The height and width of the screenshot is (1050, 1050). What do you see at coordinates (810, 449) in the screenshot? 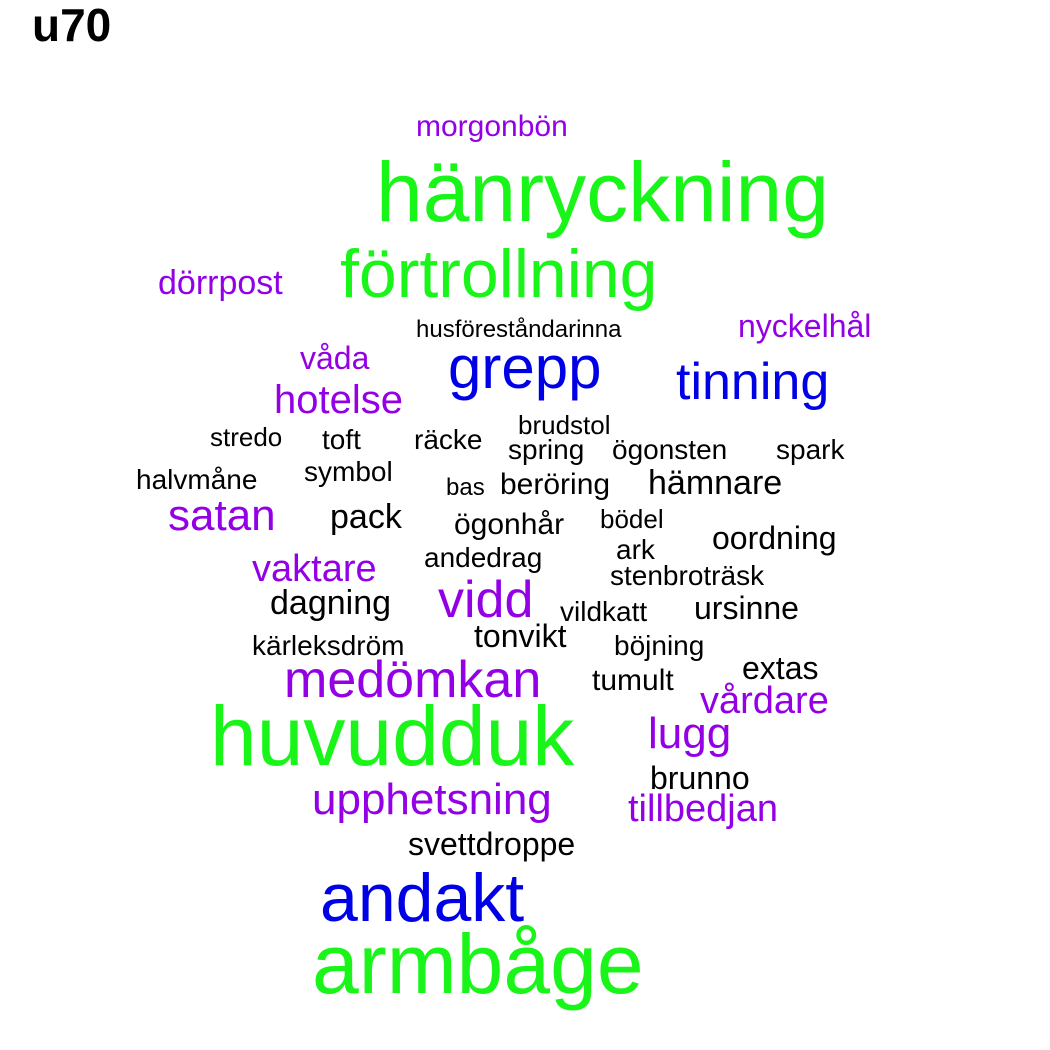
I see `word-spark: spark` at bounding box center [810, 449].